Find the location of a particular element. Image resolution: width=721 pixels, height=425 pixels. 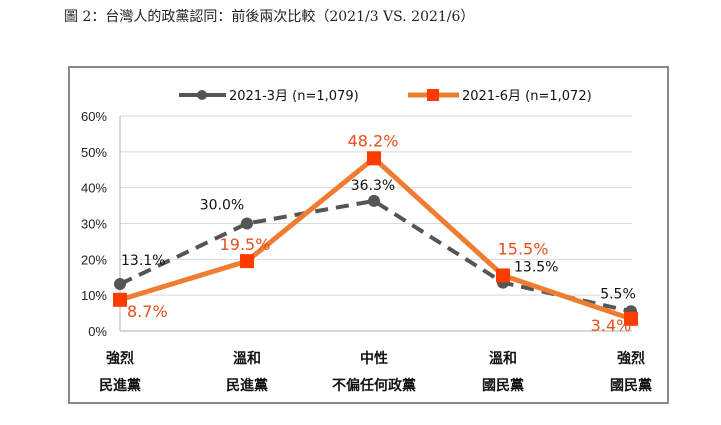

y-tick-label: 40% is located at coordinates (94, 188).